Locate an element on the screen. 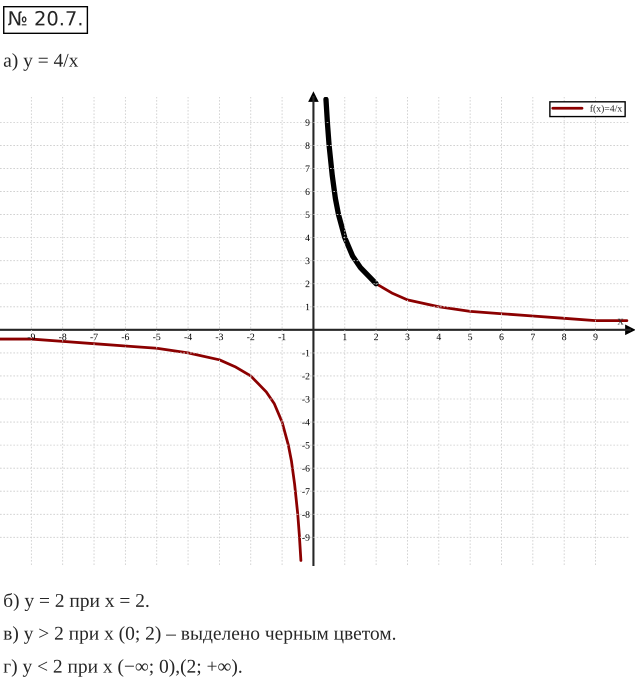 This screenshot has height=695, width=635. y-tick-label: 8 is located at coordinates (307, 145).